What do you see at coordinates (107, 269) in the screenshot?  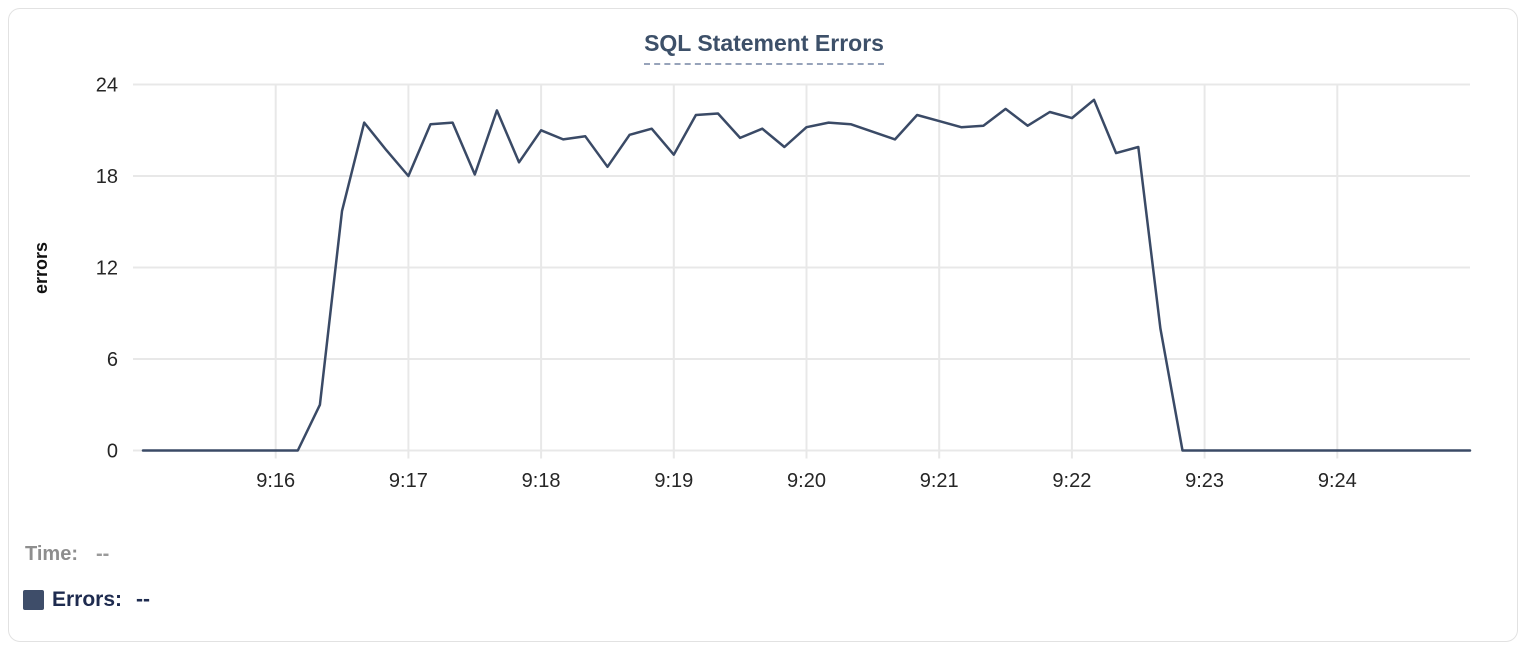 I see `y-axis-tick-label: 12` at bounding box center [107, 269].